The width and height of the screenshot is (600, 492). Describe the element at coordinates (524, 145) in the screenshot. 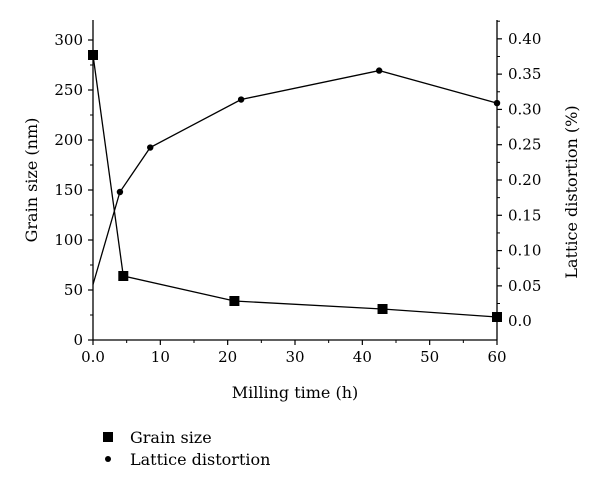

I see `y2-tick-label: 0.25` at that location.